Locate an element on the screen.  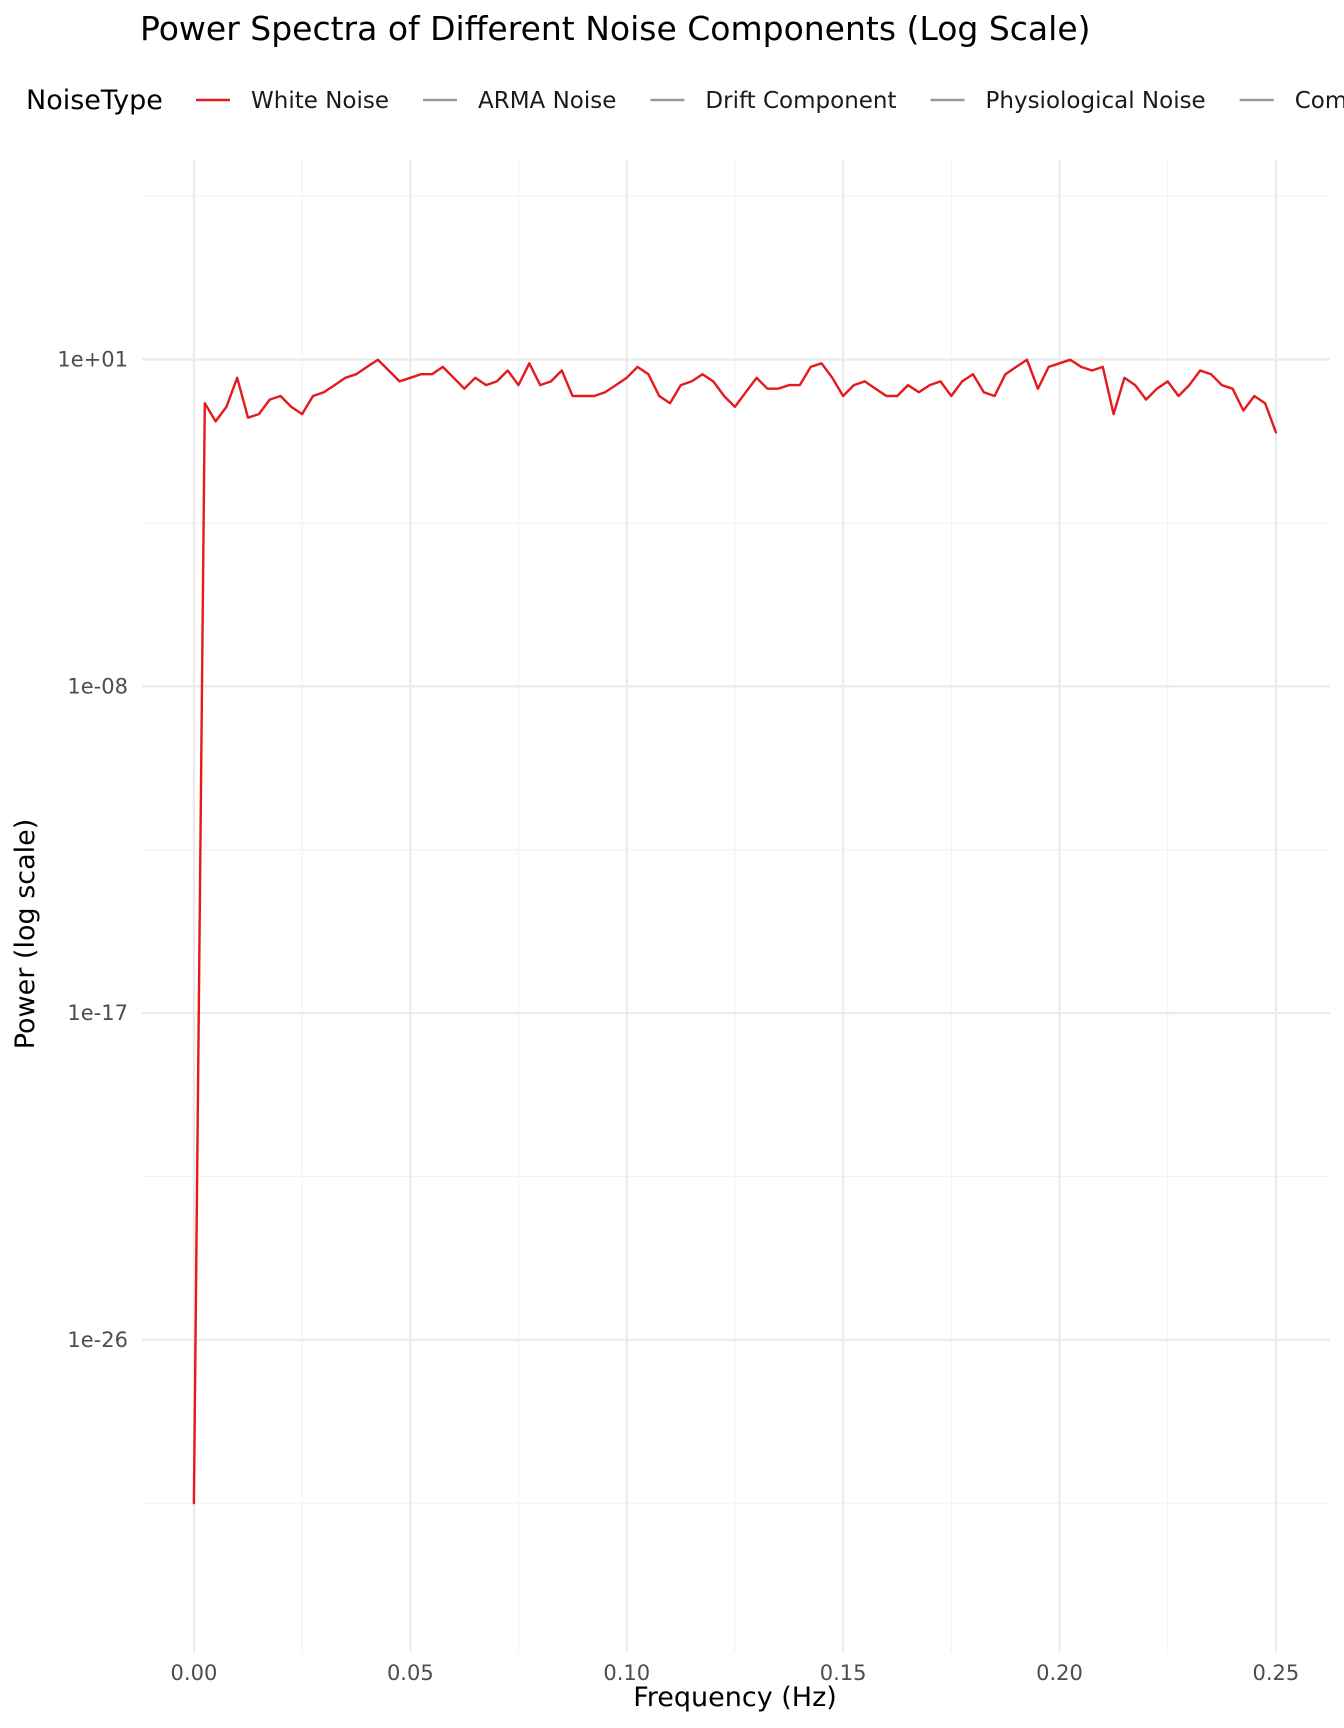
legend-label-physiological-noise: Physiological Noise is located at coordinates (1096, 101).